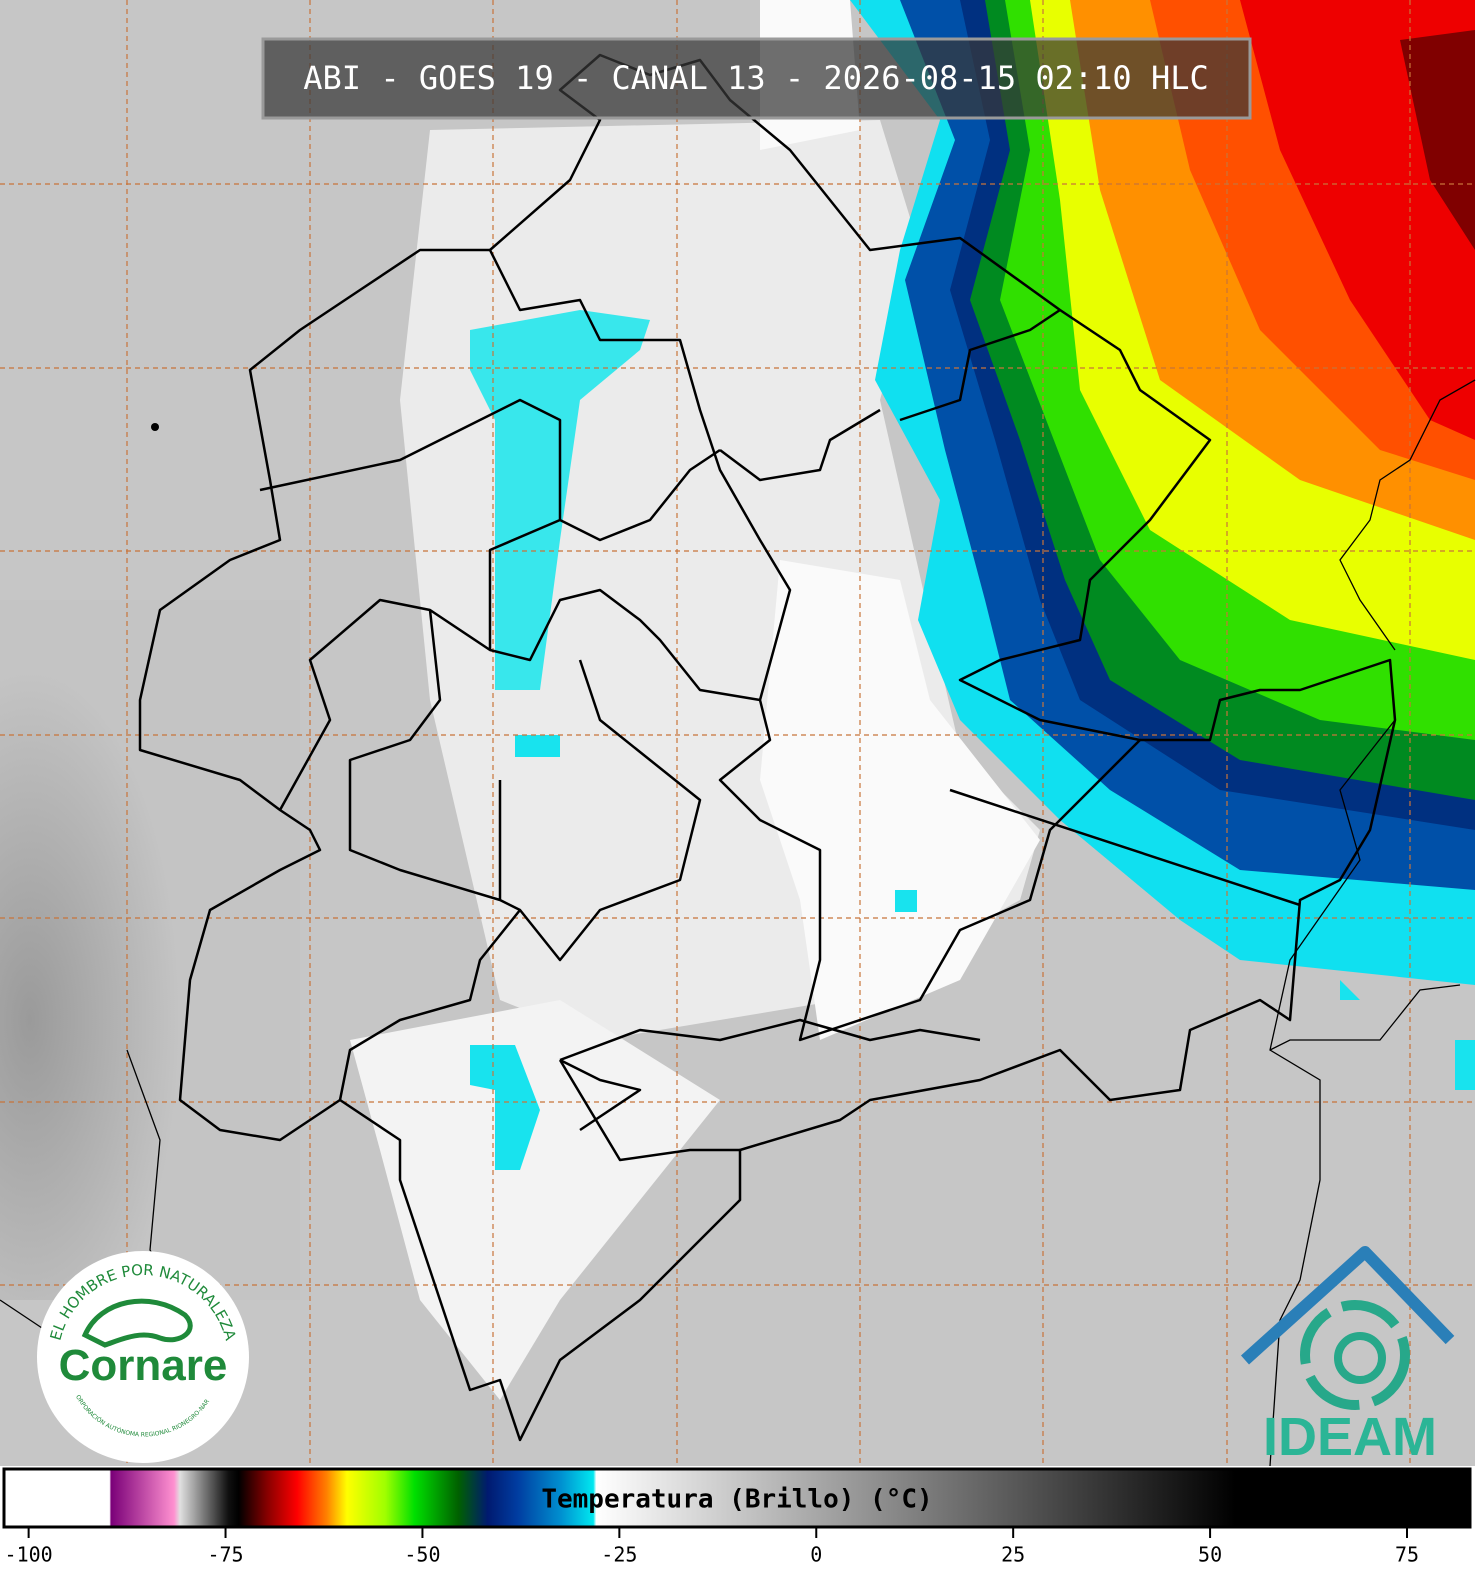 The width and height of the screenshot is (1481, 1577). What do you see at coordinates (29, 1555) in the screenshot?
I see `colorbar-tick-label: -100` at bounding box center [29, 1555].